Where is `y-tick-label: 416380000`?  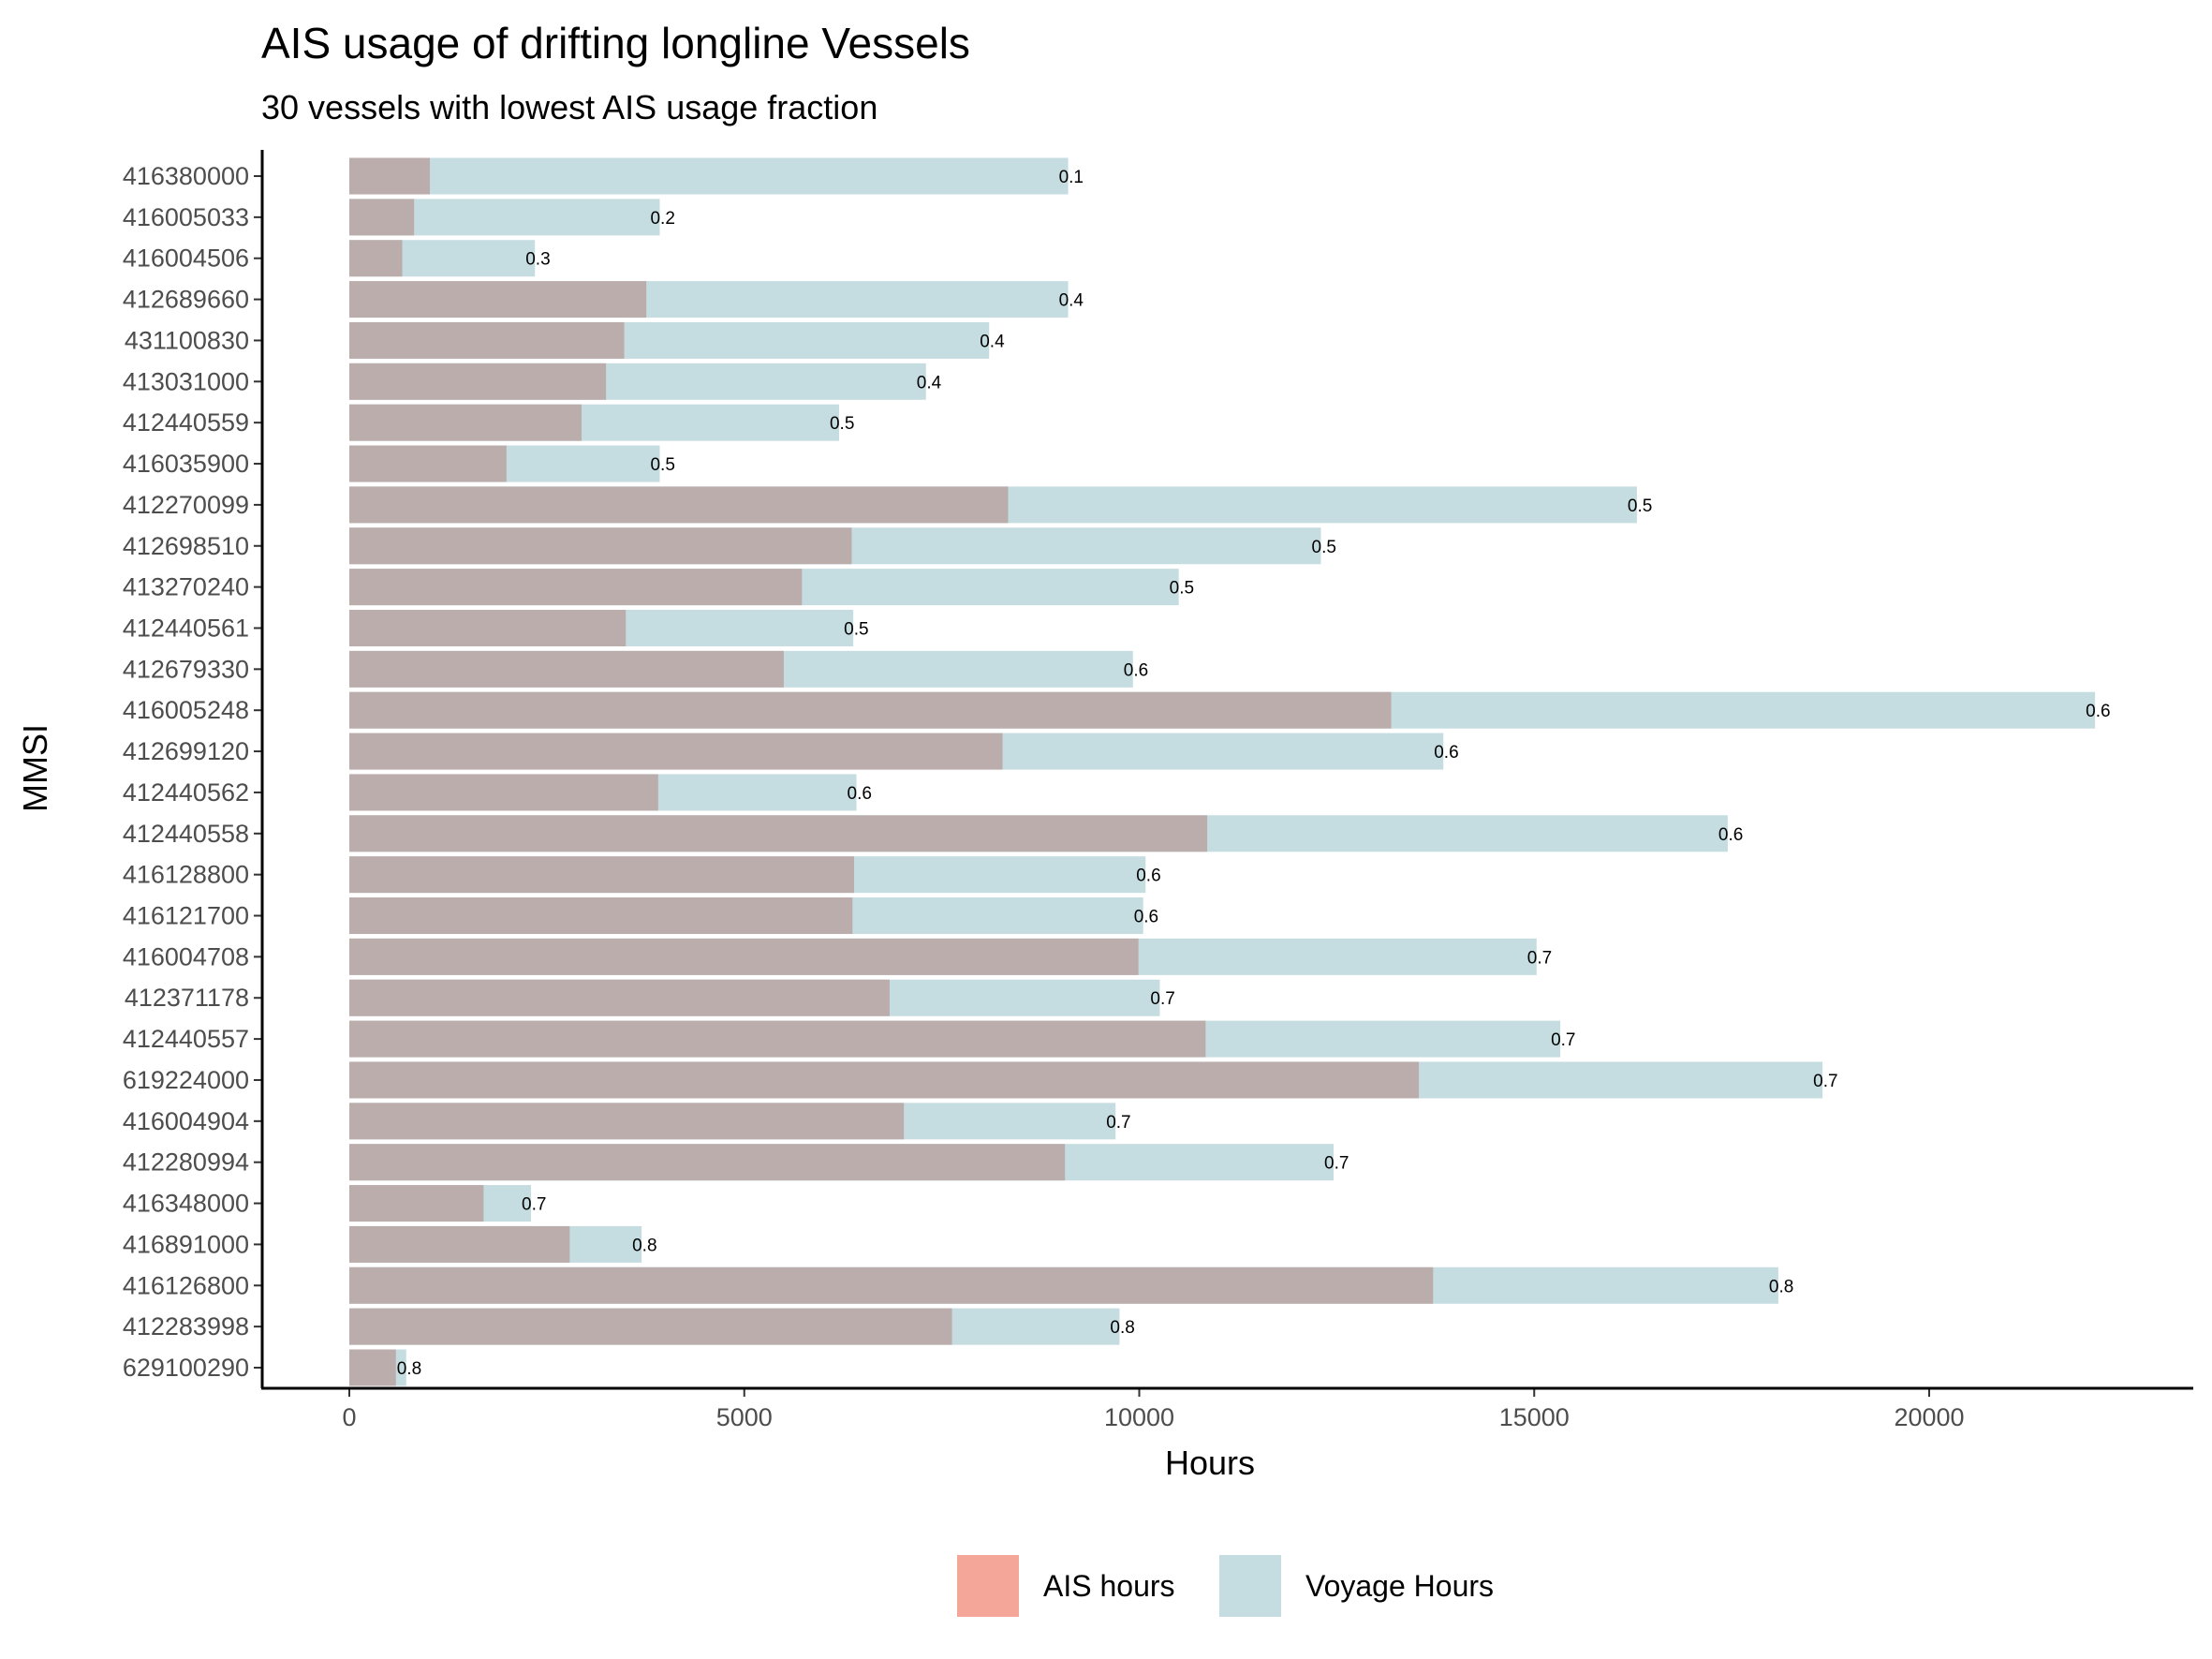
y-tick-label: 416380000 is located at coordinates (186, 176).